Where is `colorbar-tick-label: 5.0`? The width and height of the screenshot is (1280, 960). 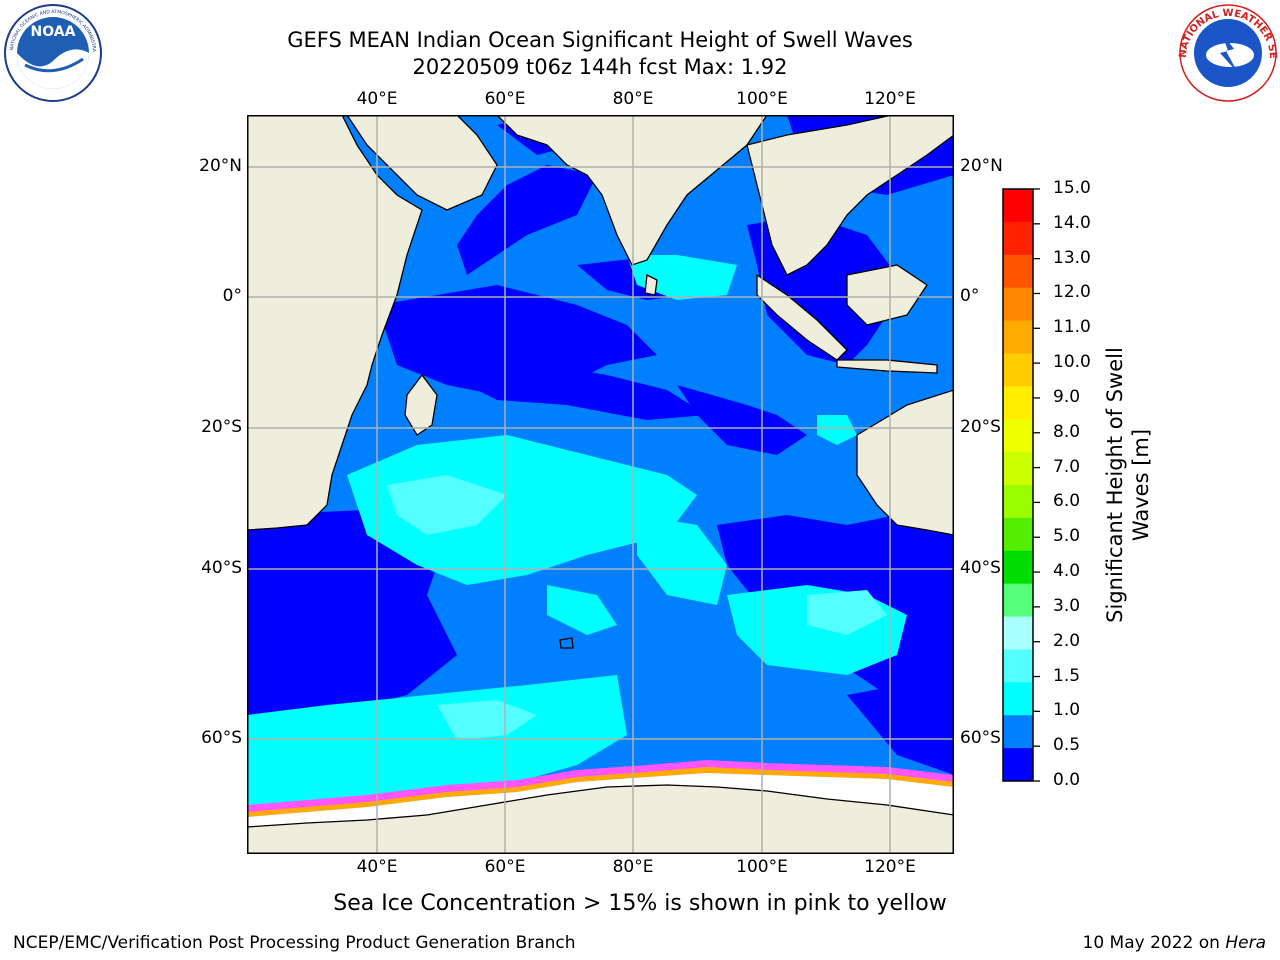
colorbar-tick-label: 5.0 is located at coordinates (1067, 536).